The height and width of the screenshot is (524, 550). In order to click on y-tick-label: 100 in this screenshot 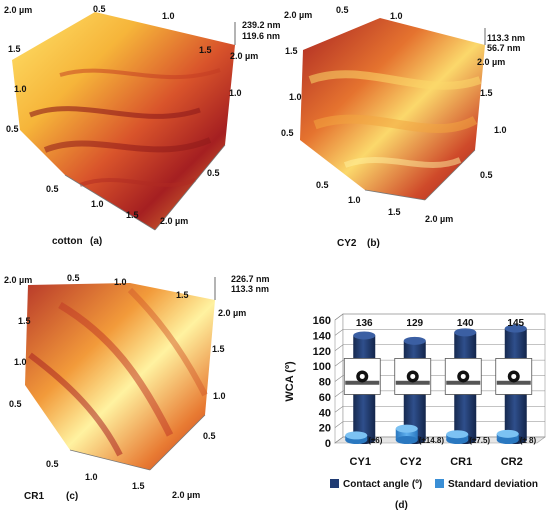, I will do `click(322, 367)`.